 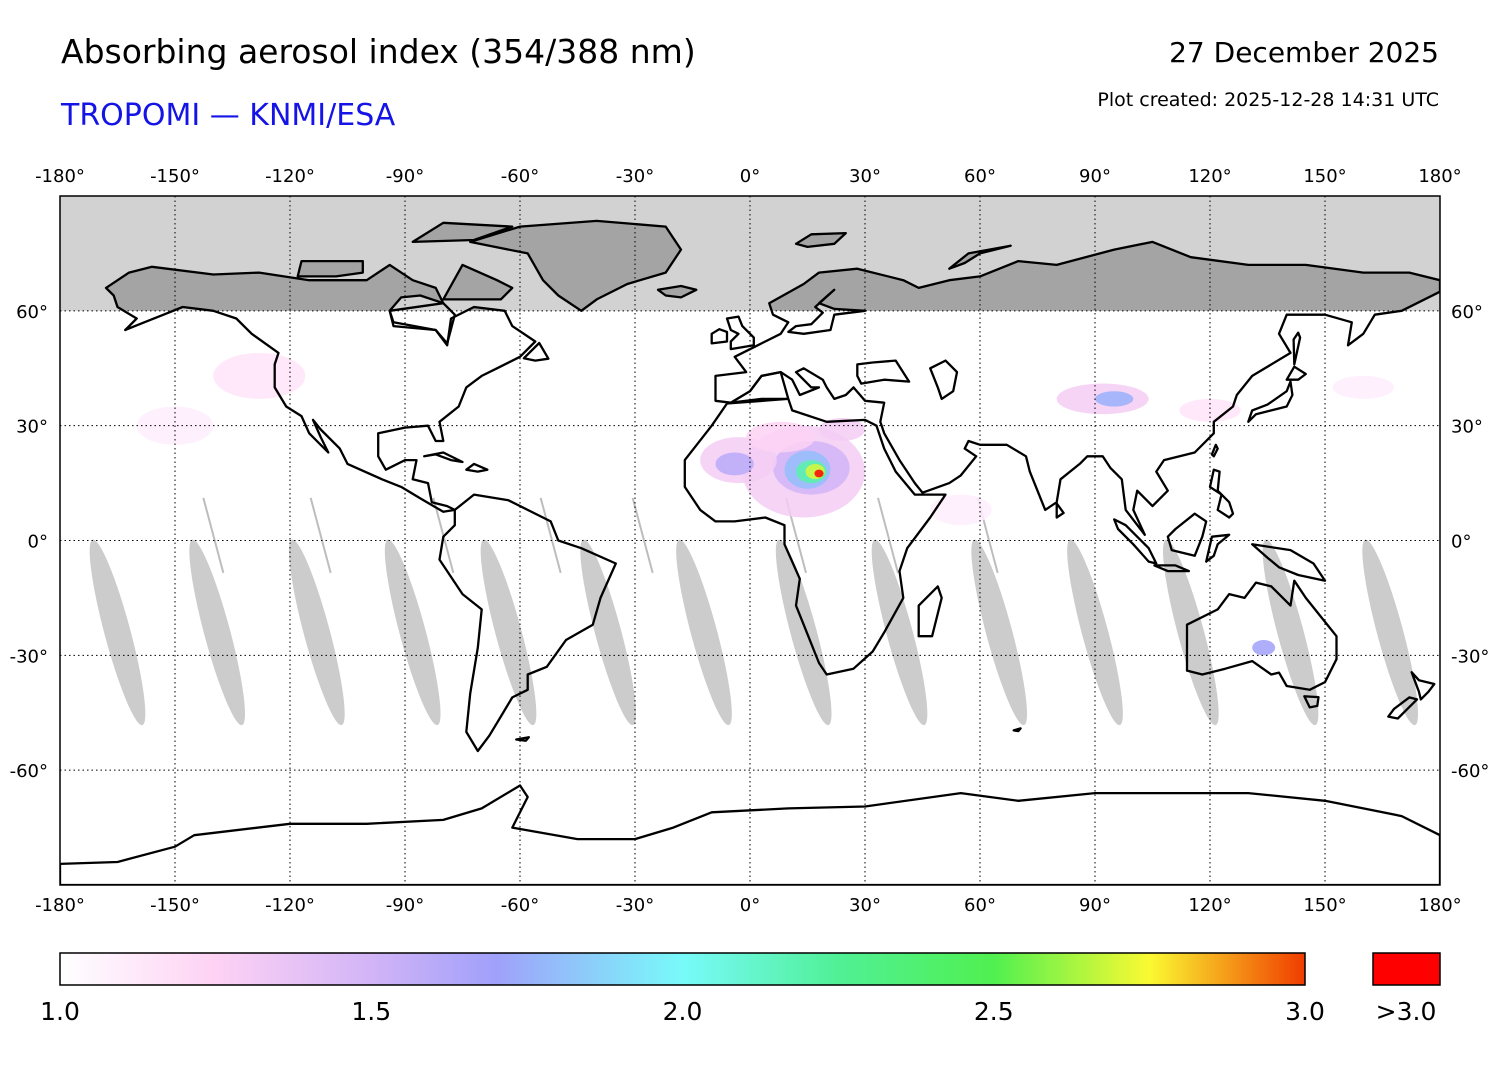 I want to click on colorbar-labels: 1.0 1.5 2.0 2.5 3.0, so click(x=682, y=1011).